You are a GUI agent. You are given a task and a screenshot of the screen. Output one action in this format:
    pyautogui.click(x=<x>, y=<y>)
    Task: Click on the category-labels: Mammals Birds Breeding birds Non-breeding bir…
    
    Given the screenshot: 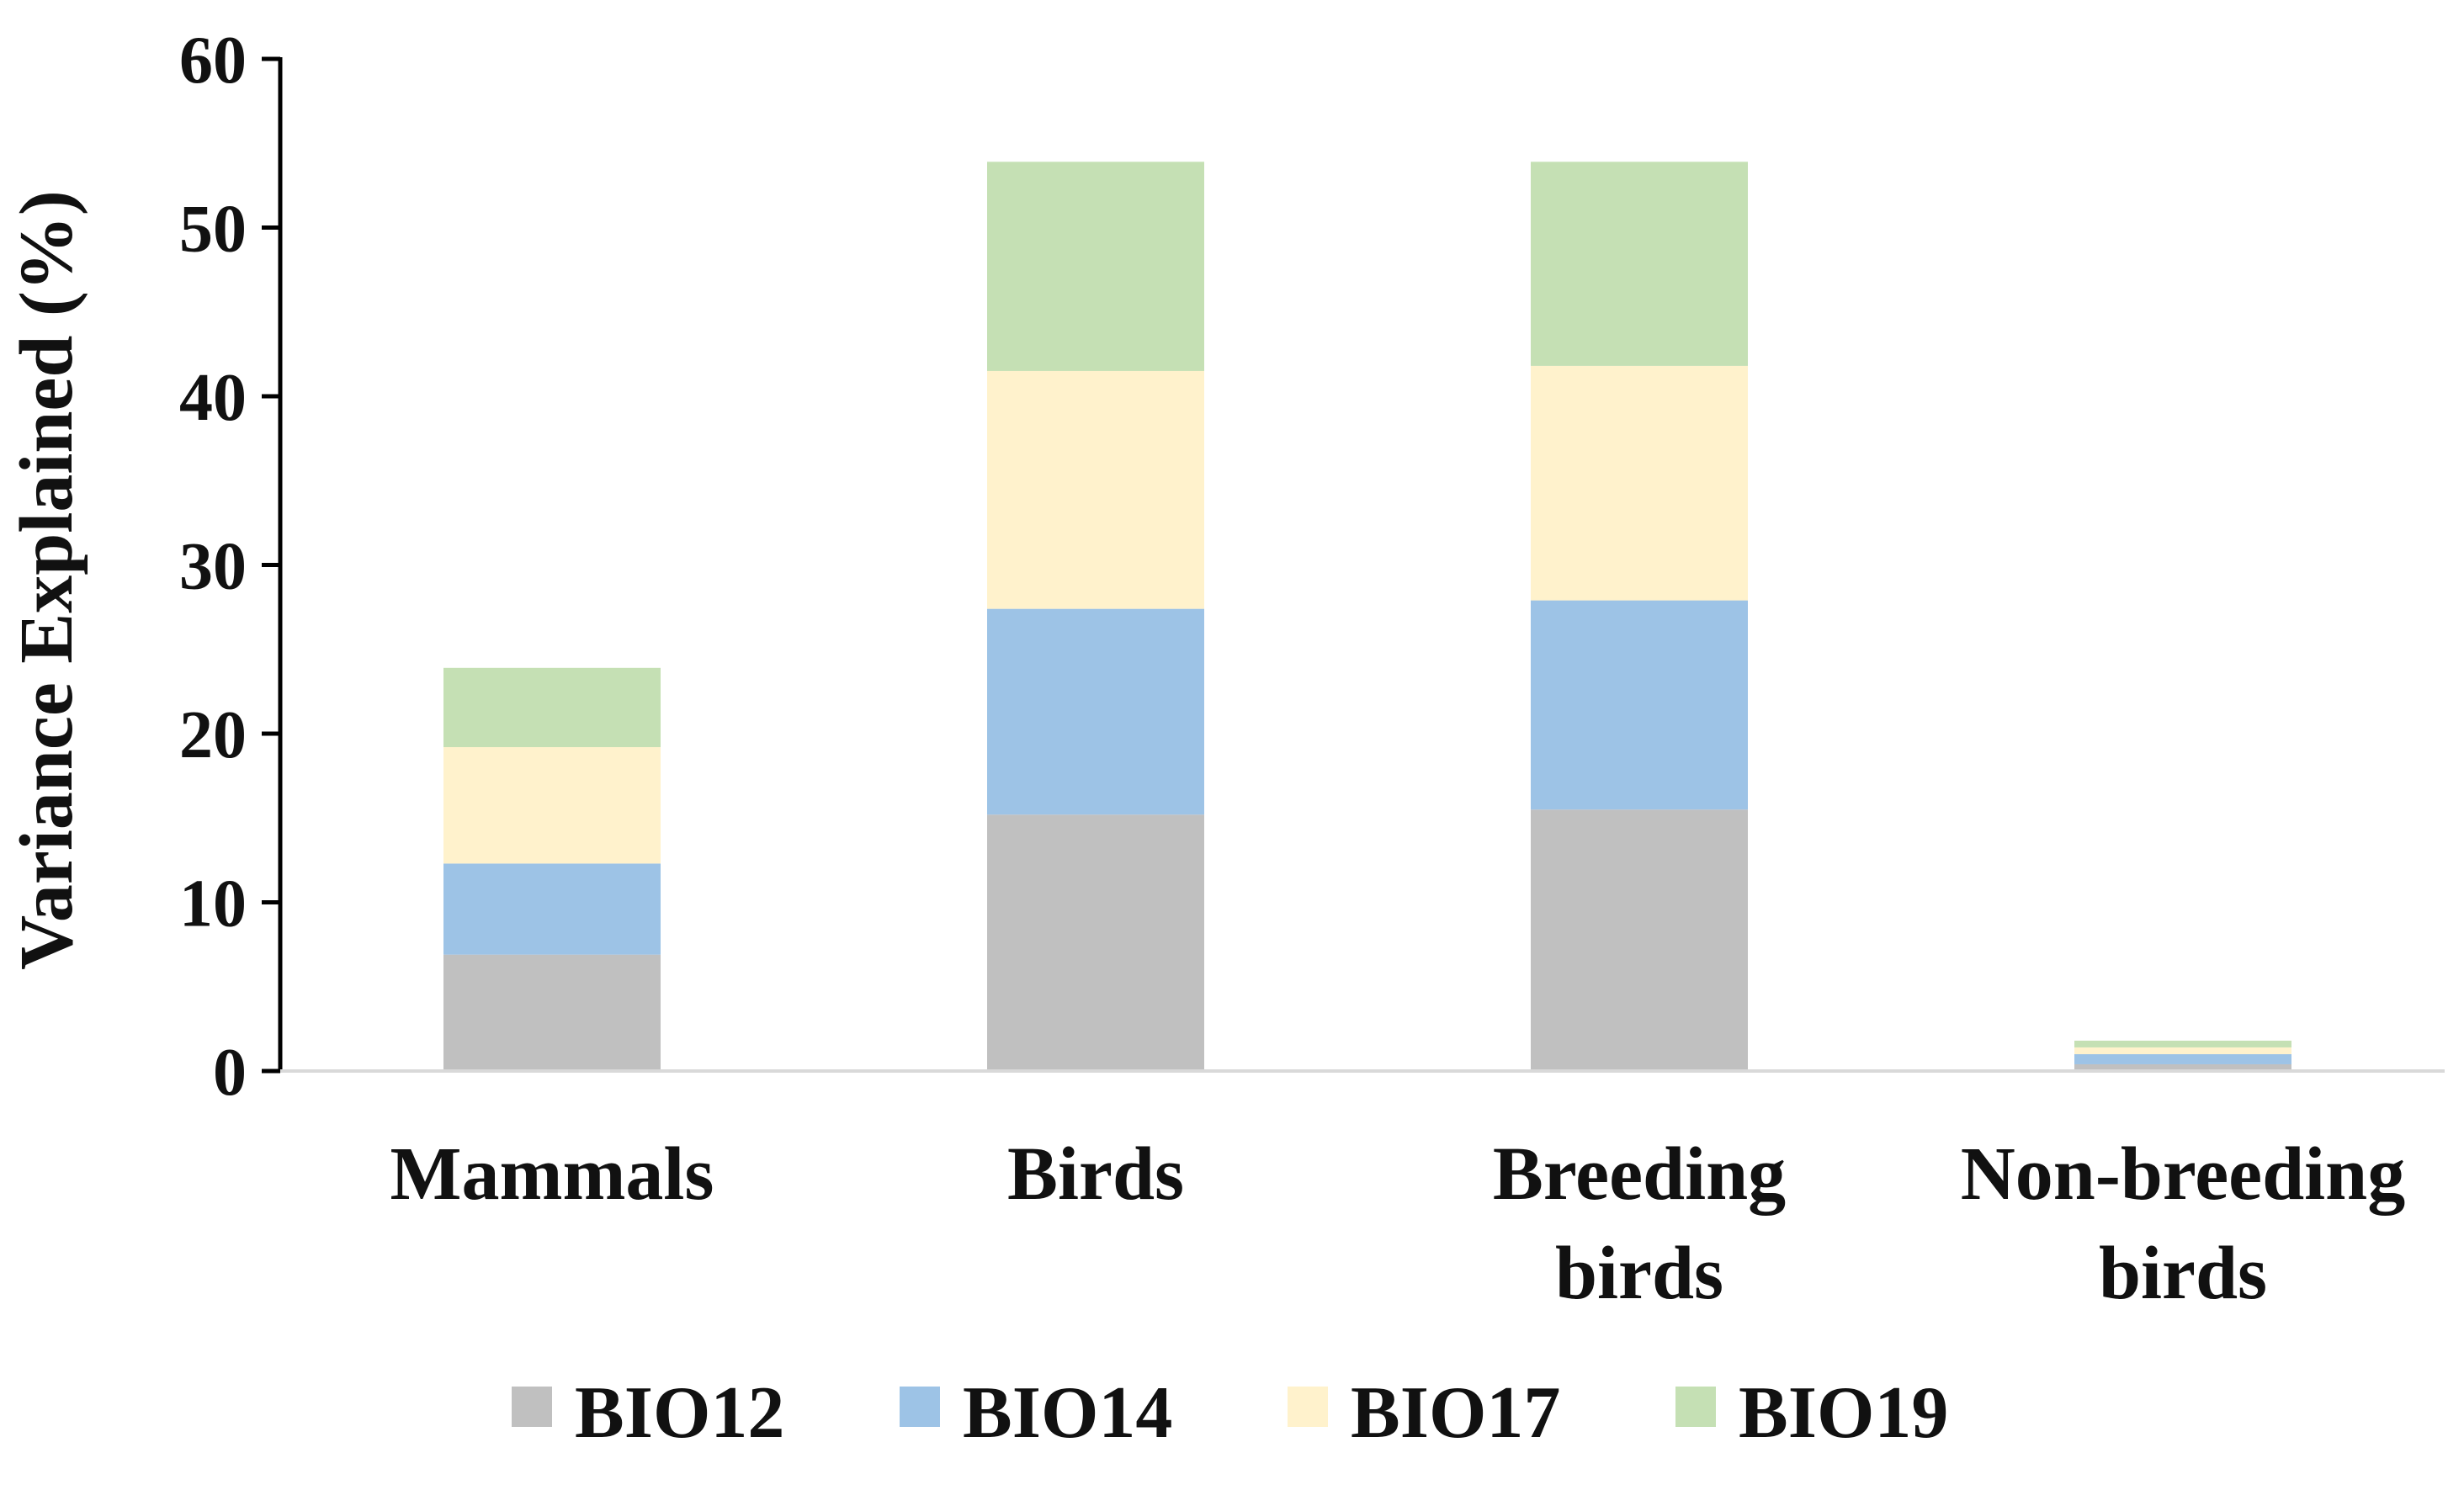 What is the action you would take?
    pyautogui.click(x=1398, y=1223)
    